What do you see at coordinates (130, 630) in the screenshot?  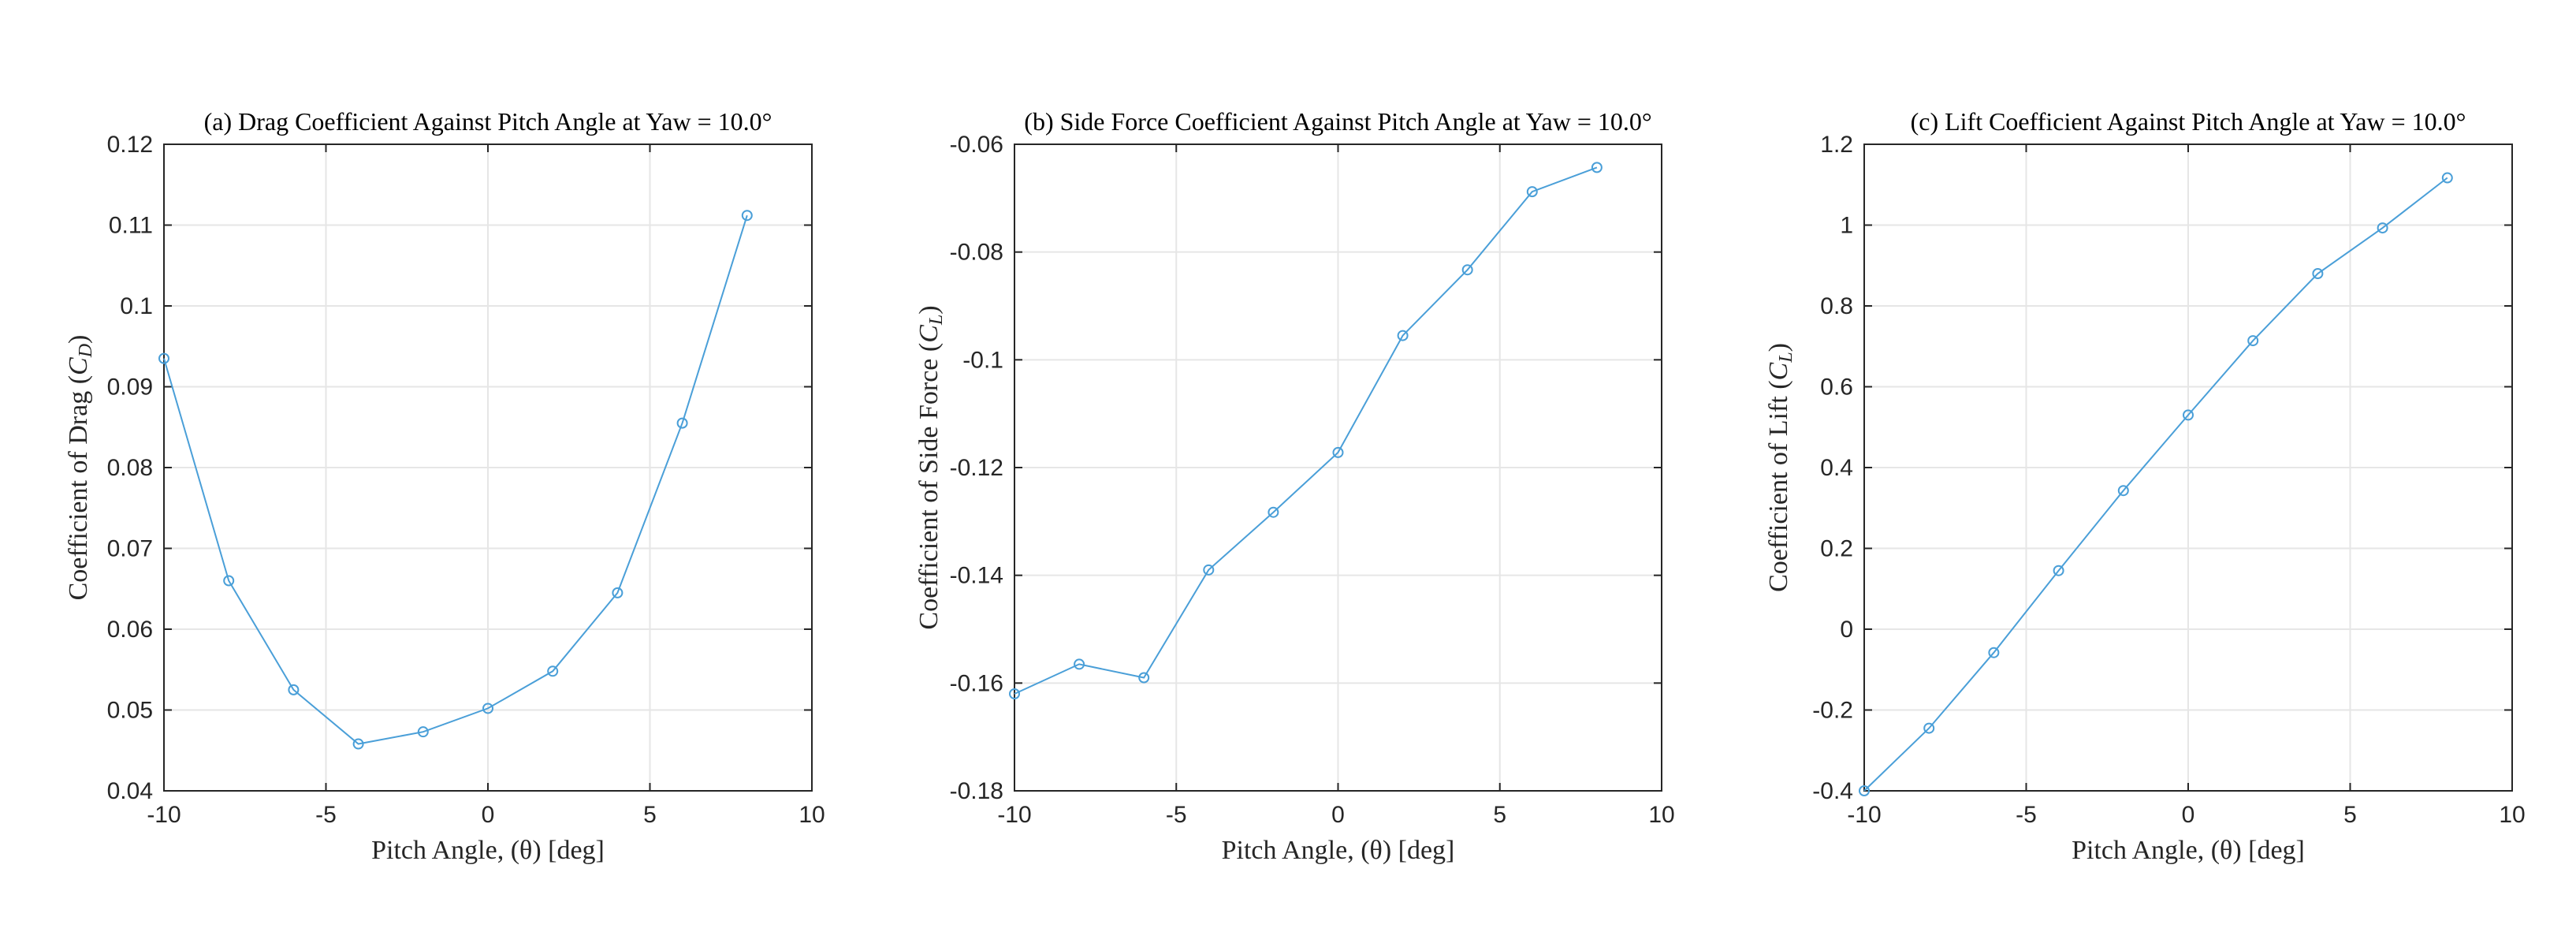 I see `y-tick-label: 0.06` at bounding box center [130, 630].